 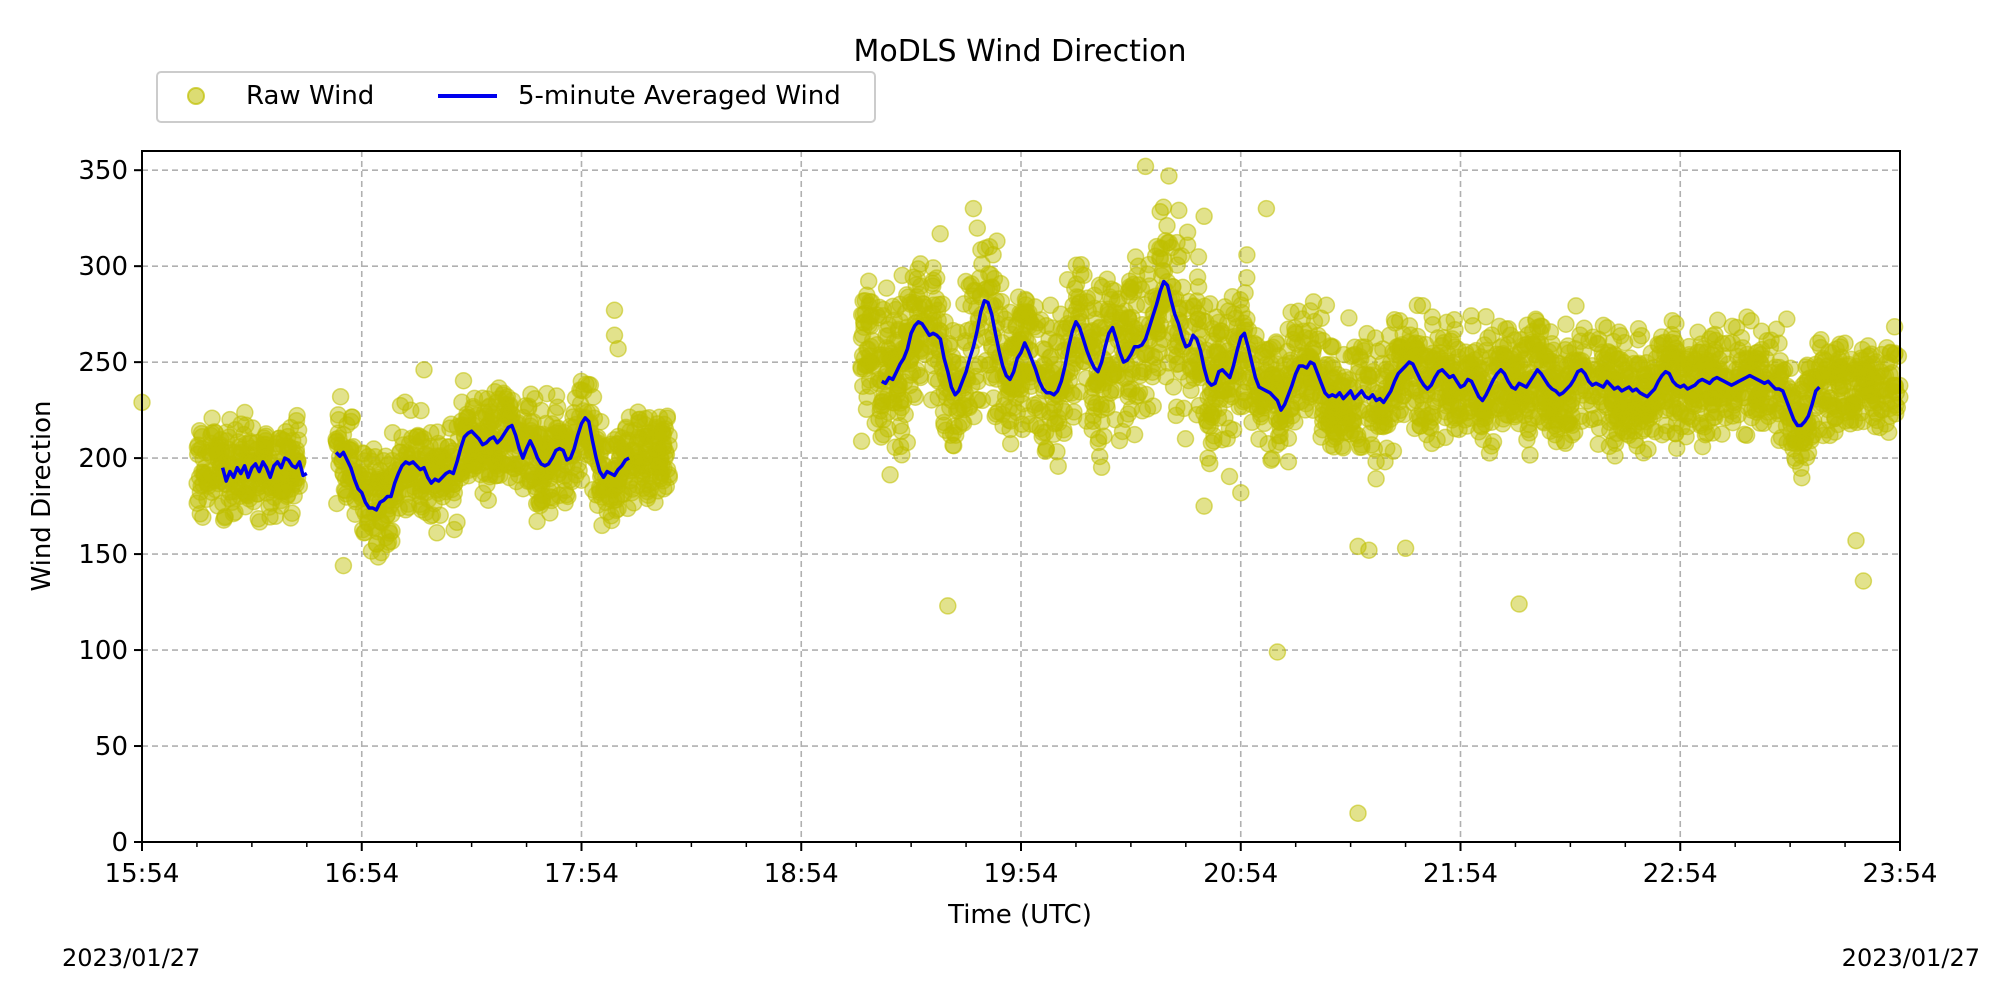 I want to click on legend: Raw Wind 5-minute Averaged Wind, so click(x=516, y=97).